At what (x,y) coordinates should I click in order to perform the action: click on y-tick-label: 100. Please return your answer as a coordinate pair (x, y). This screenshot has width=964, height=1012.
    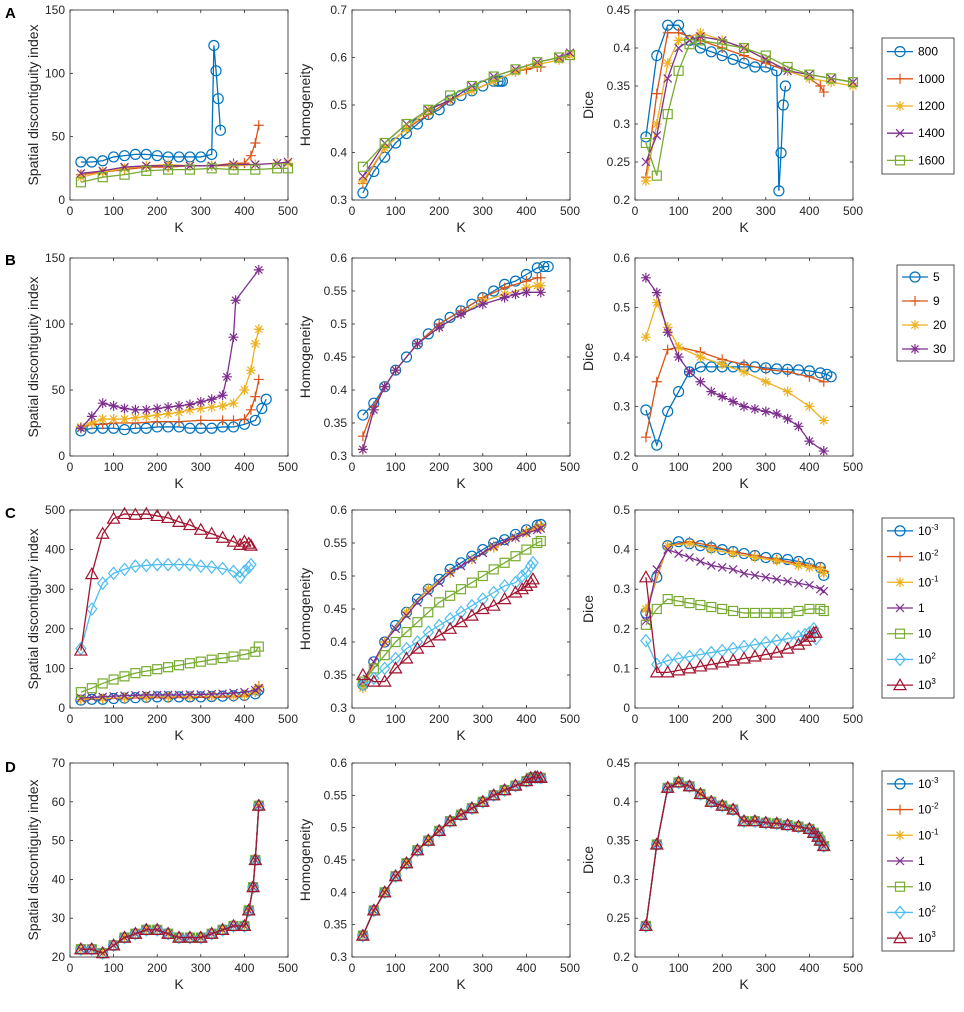
    Looking at the image, I should click on (55, 324).